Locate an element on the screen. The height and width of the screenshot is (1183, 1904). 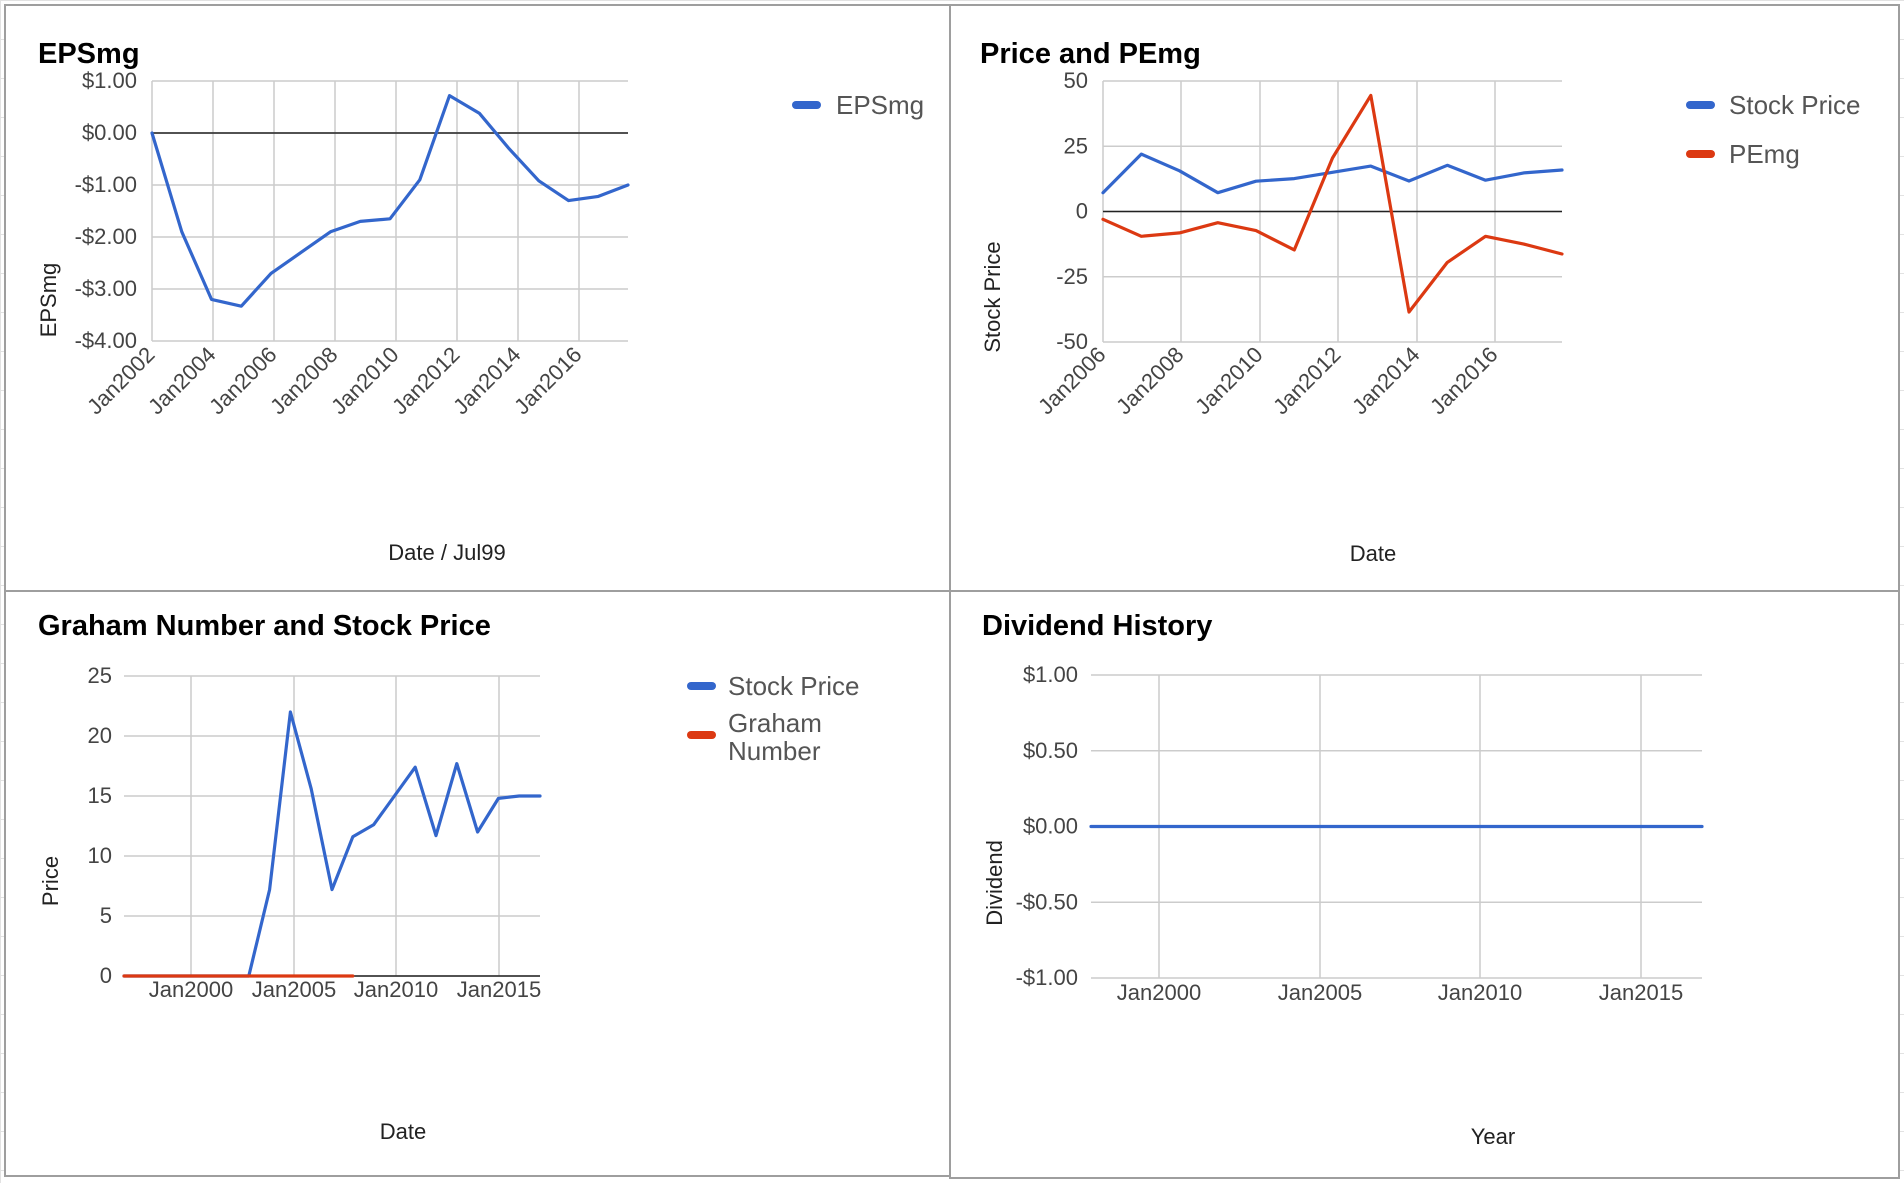
plot-area: 25 20 15 10 5 0 Jan2000 Jan2005 Jan2010 Jan2015 is located at coordinates (315, 832).